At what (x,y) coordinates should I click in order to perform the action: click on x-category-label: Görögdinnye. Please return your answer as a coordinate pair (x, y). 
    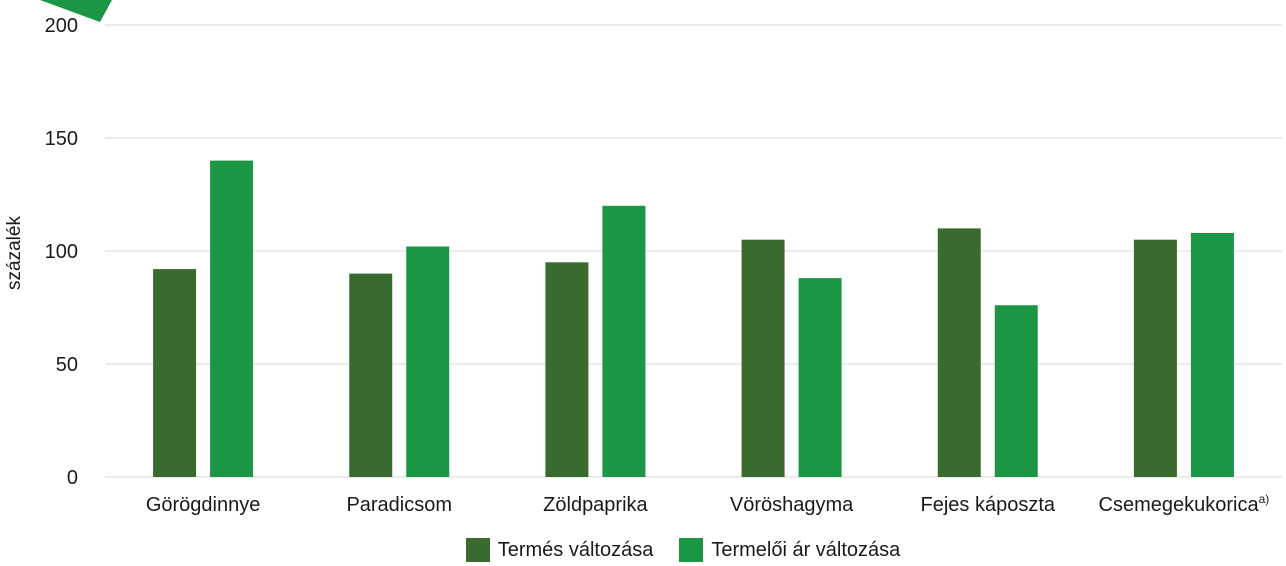
    Looking at the image, I should click on (203, 505).